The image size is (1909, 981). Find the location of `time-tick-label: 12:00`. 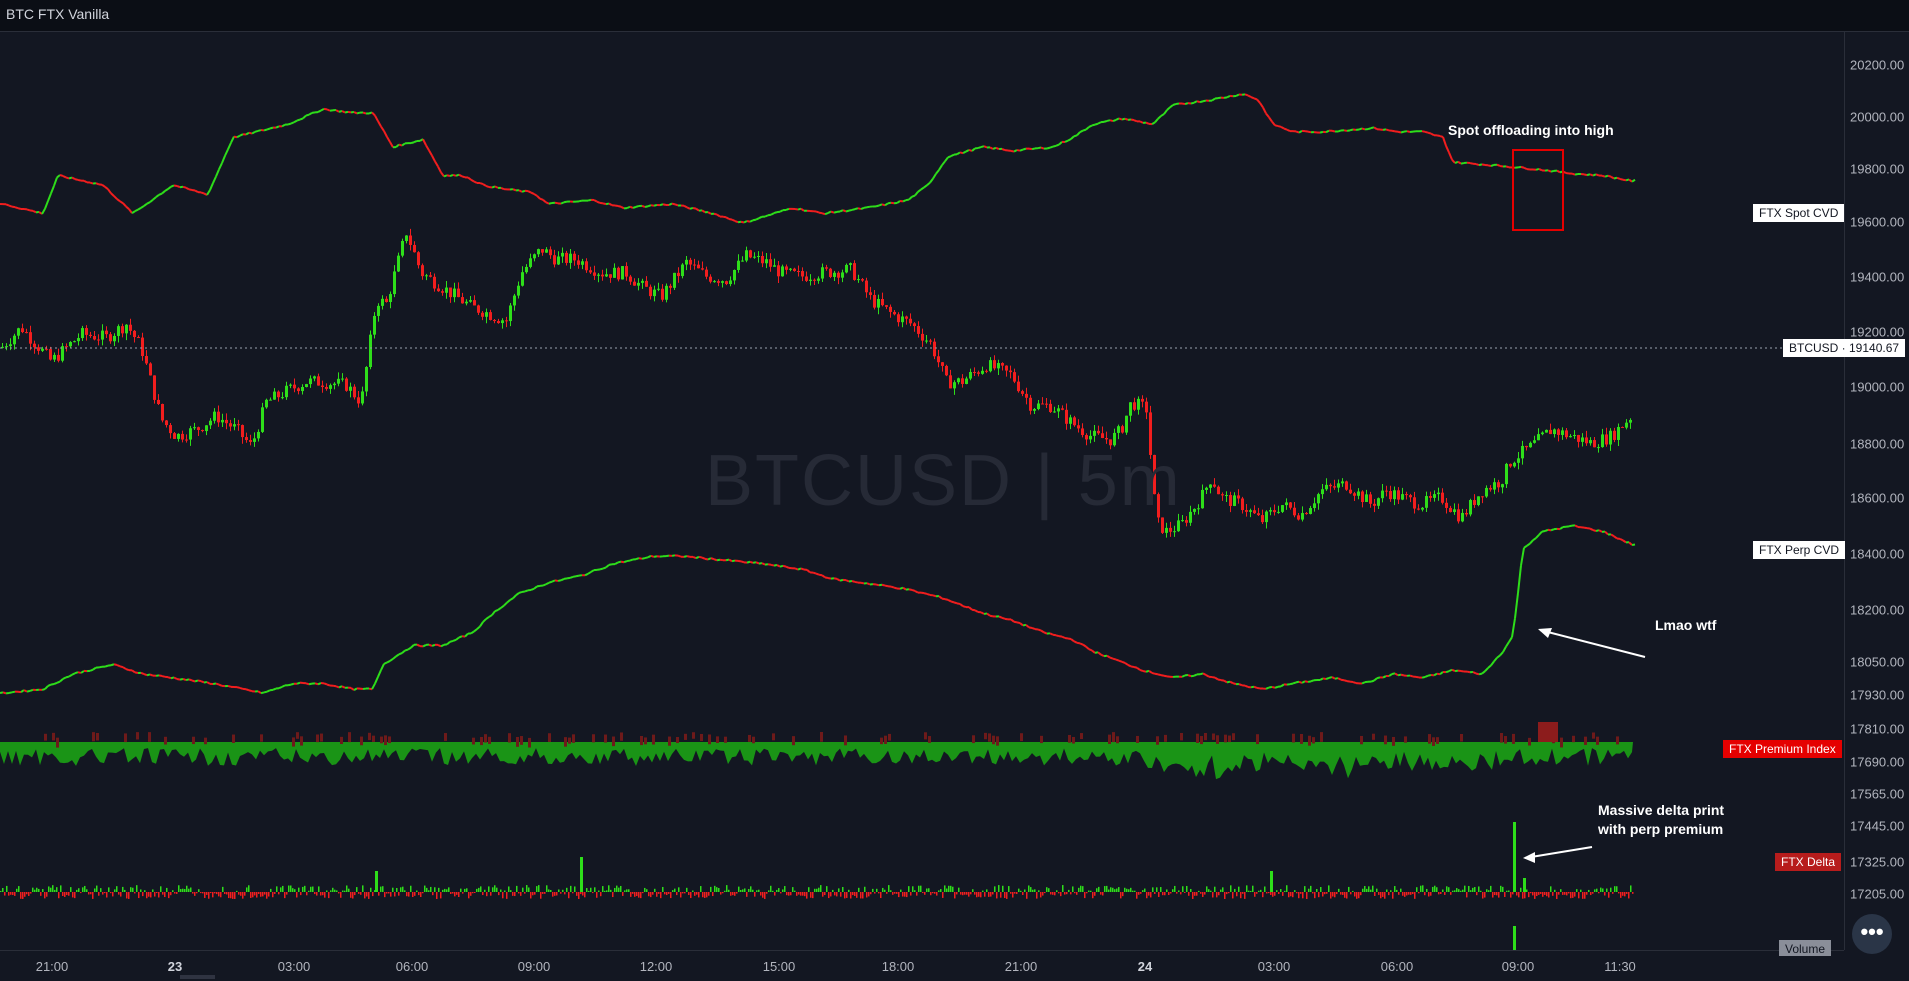

time-tick-label: 12:00 is located at coordinates (656, 966).